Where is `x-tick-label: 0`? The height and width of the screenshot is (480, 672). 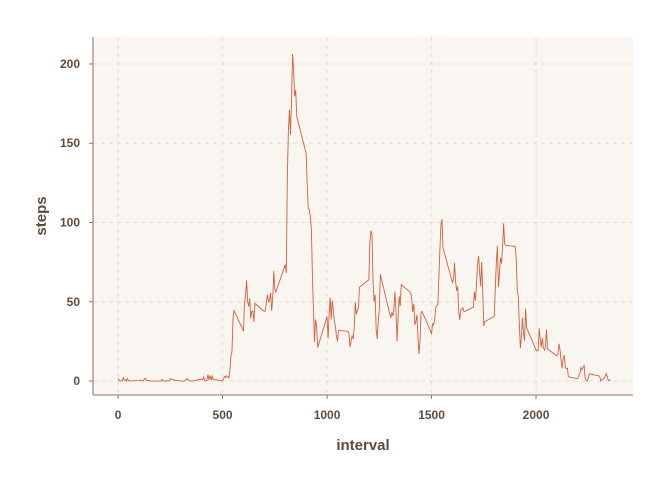
x-tick-label: 0 is located at coordinates (118, 415).